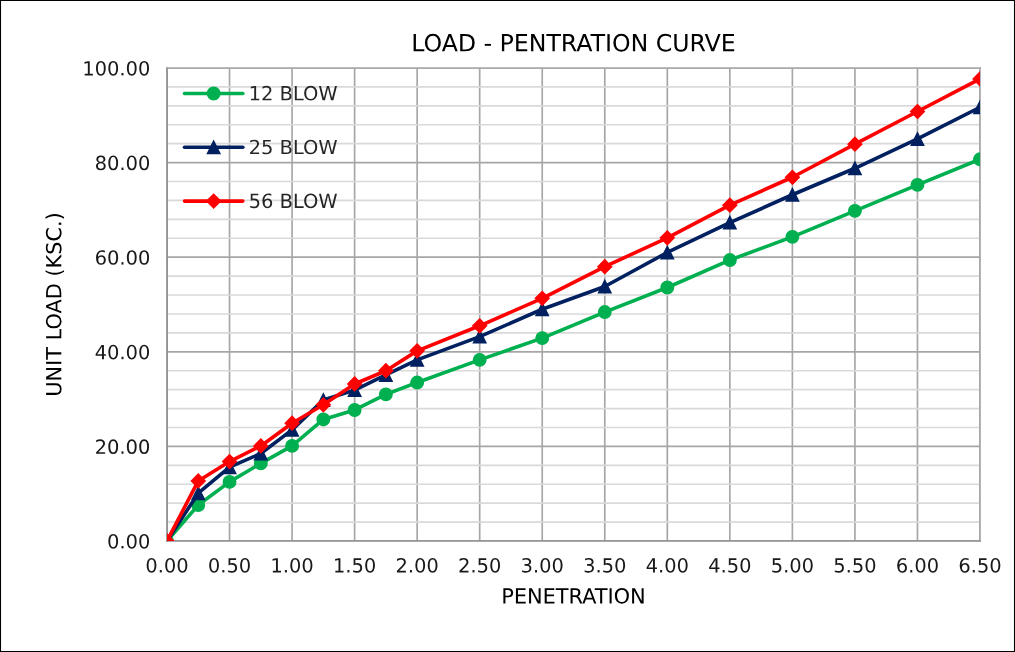  I want to click on y-tick-label: 80.00, so click(122, 163).